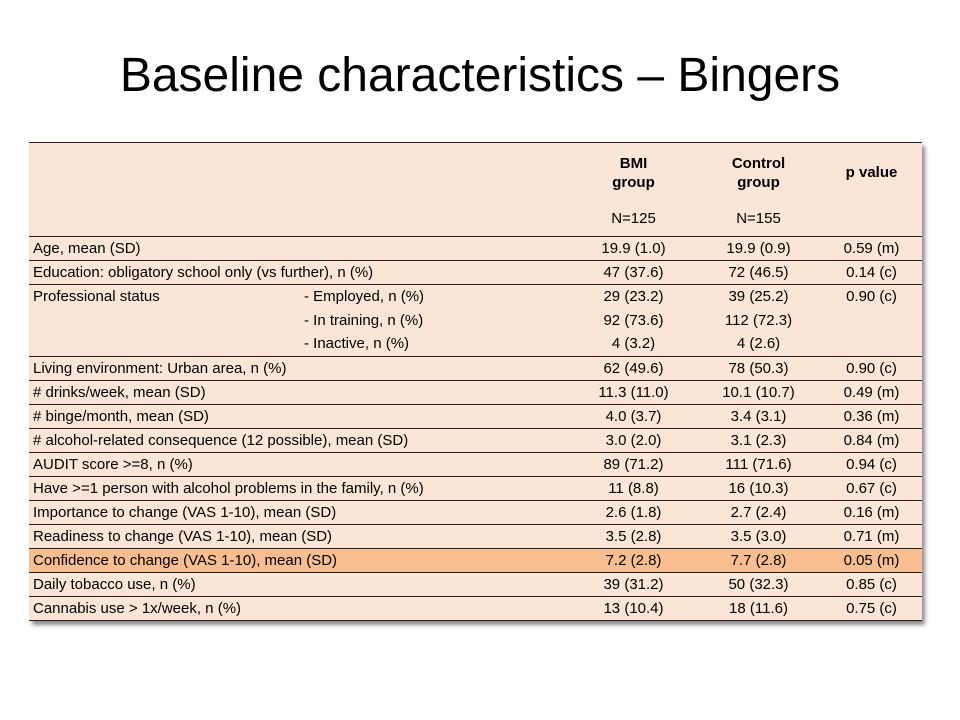  Describe the element at coordinates (633, 248) in the screenshot. I see `bmi-value: 19.9 (1.0)` at that location.